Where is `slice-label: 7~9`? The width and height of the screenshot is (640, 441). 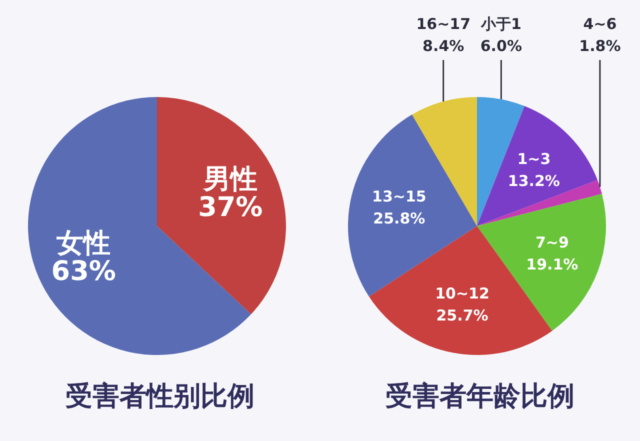
slice-label: 7~9 is located at coordinates (552, 242).